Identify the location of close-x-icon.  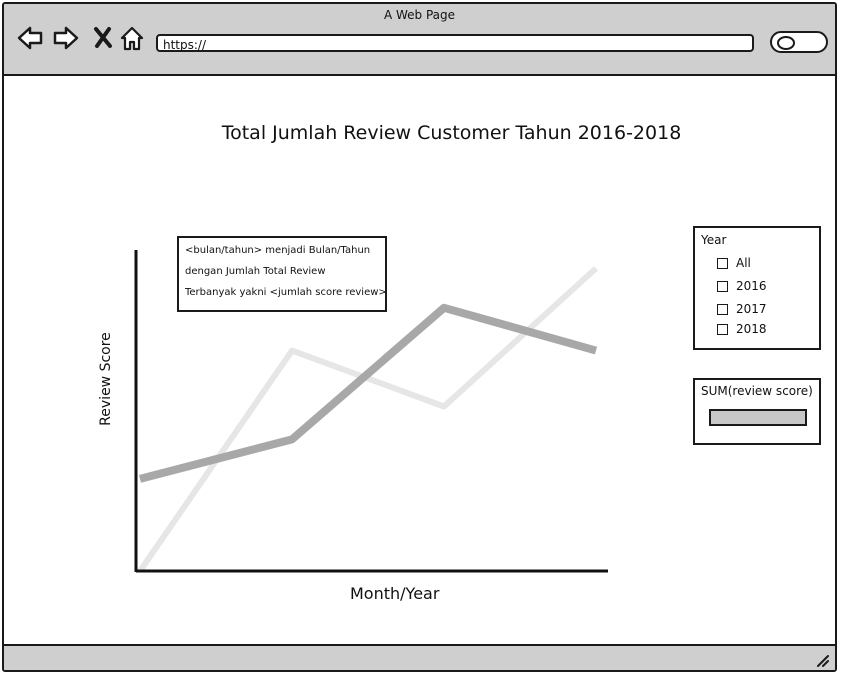
(104, 38).